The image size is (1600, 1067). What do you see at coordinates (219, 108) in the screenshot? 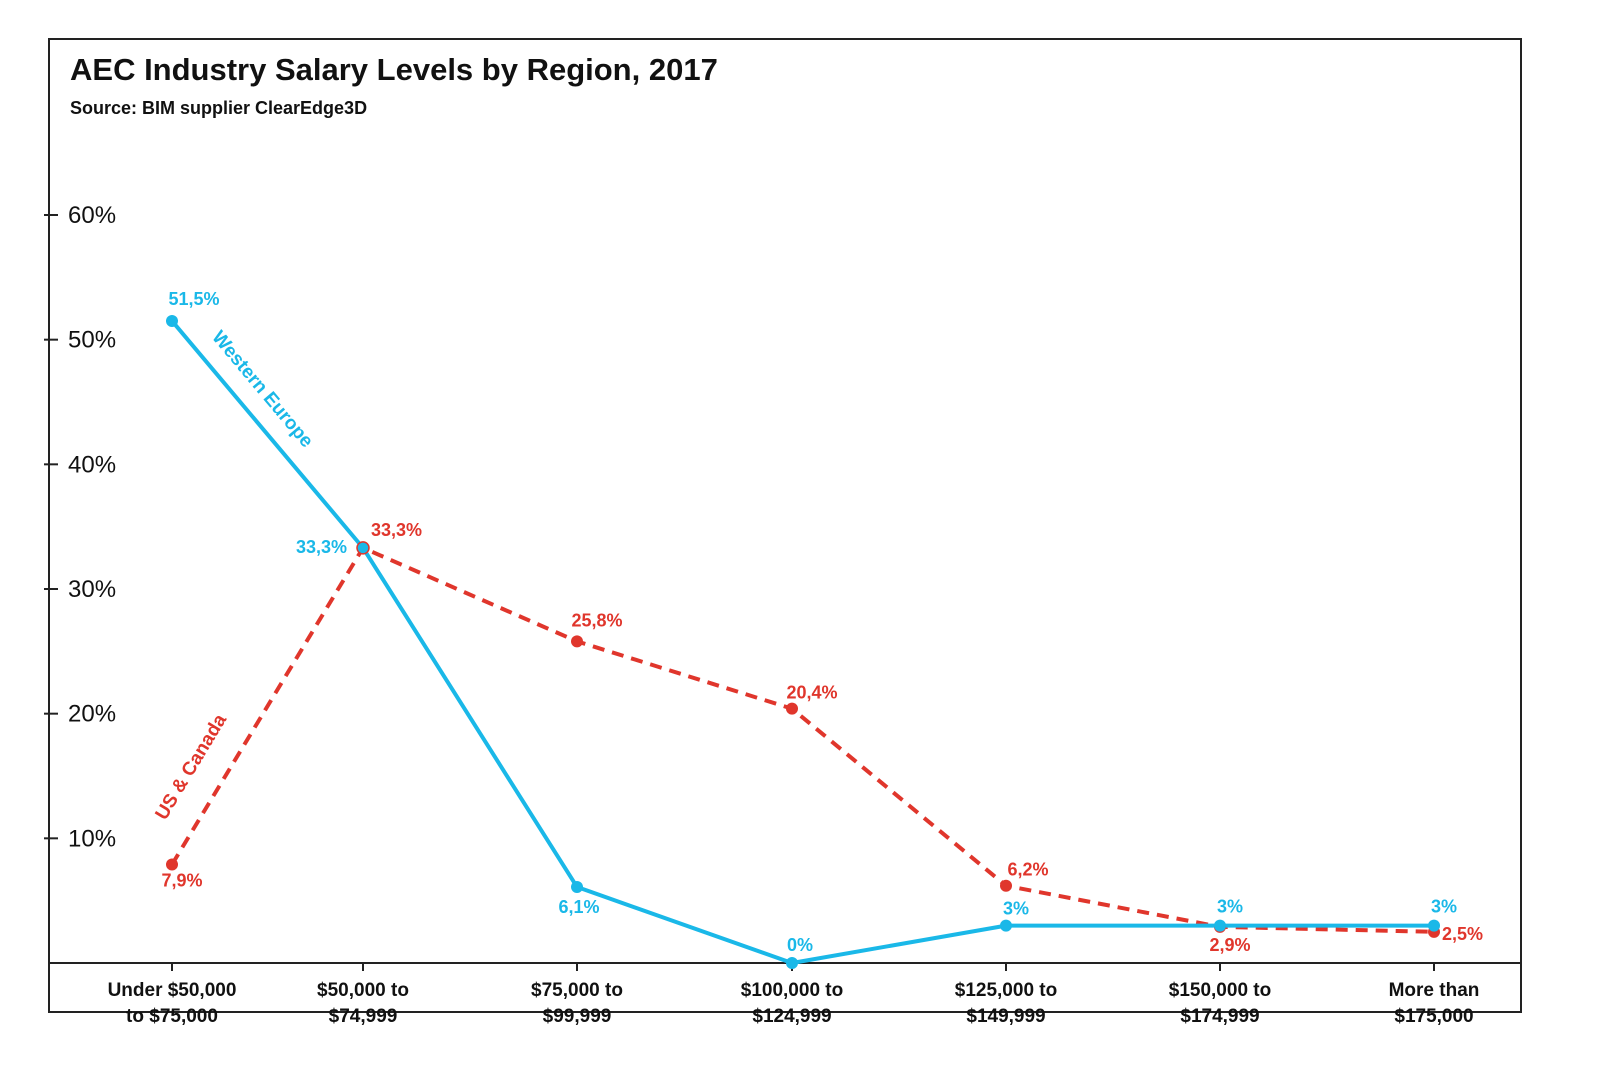
I see `chart-subtitle: Source: BIM supplier ClearEdge3D` at bounding box center [219, 108].